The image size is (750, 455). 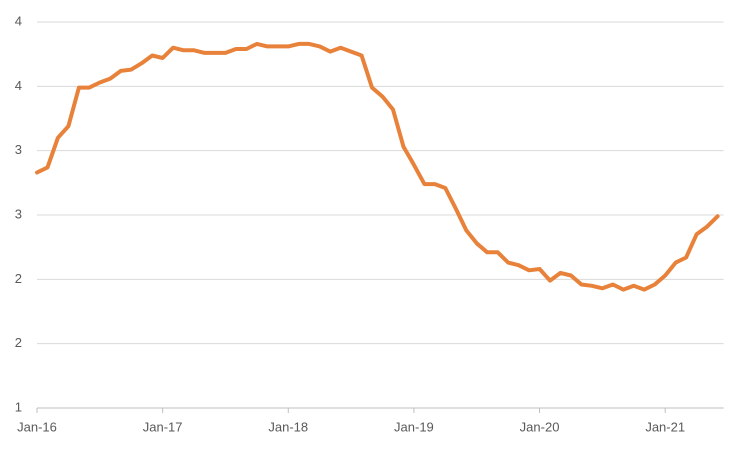 I want to click on x-tick-label: Jan-21, so click(x=665, y=426).